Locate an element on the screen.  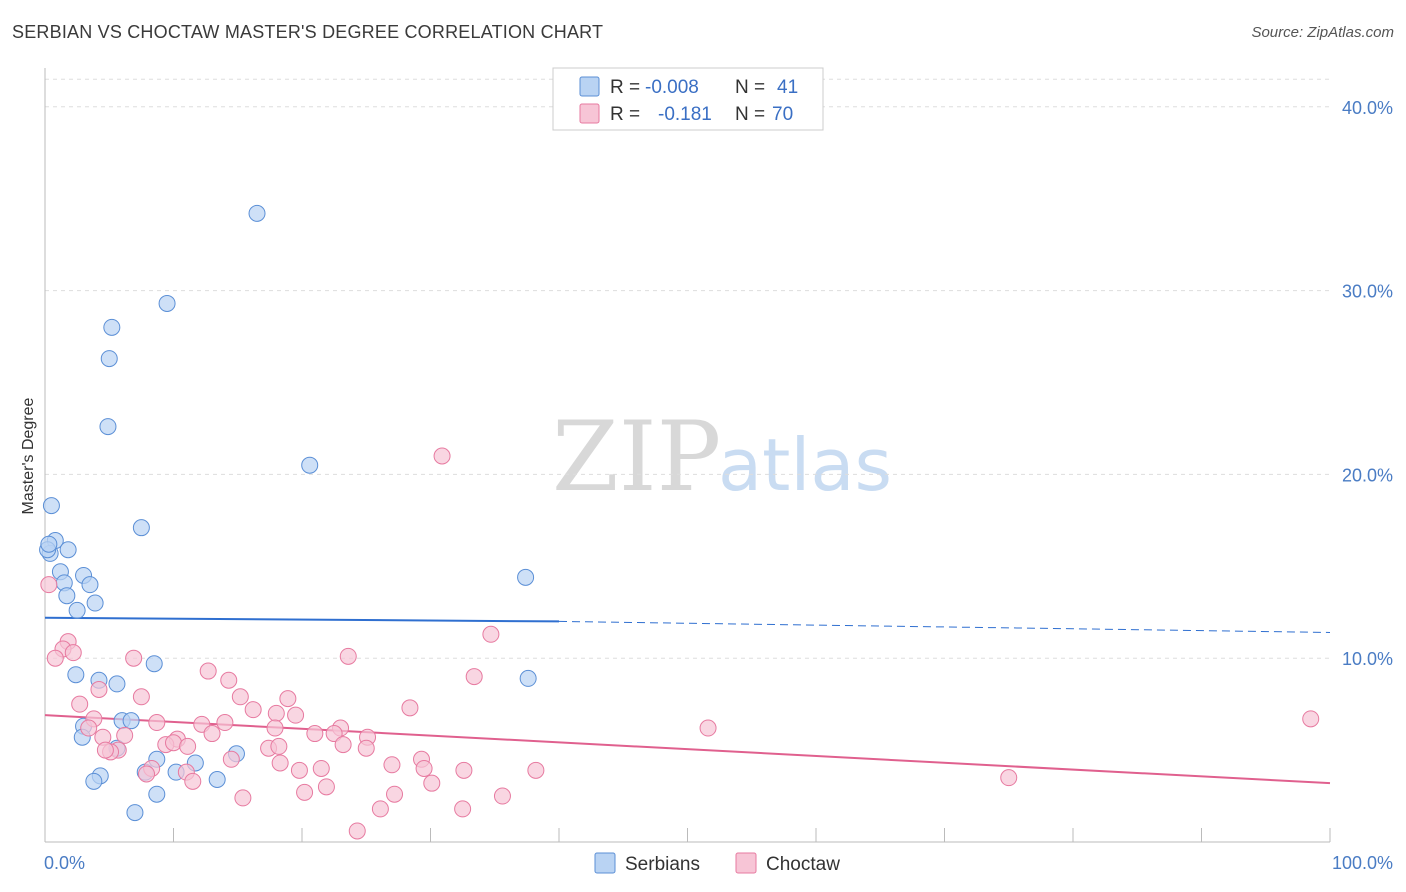
choctaw-n-label: N = is located at coordinates (750, 114).